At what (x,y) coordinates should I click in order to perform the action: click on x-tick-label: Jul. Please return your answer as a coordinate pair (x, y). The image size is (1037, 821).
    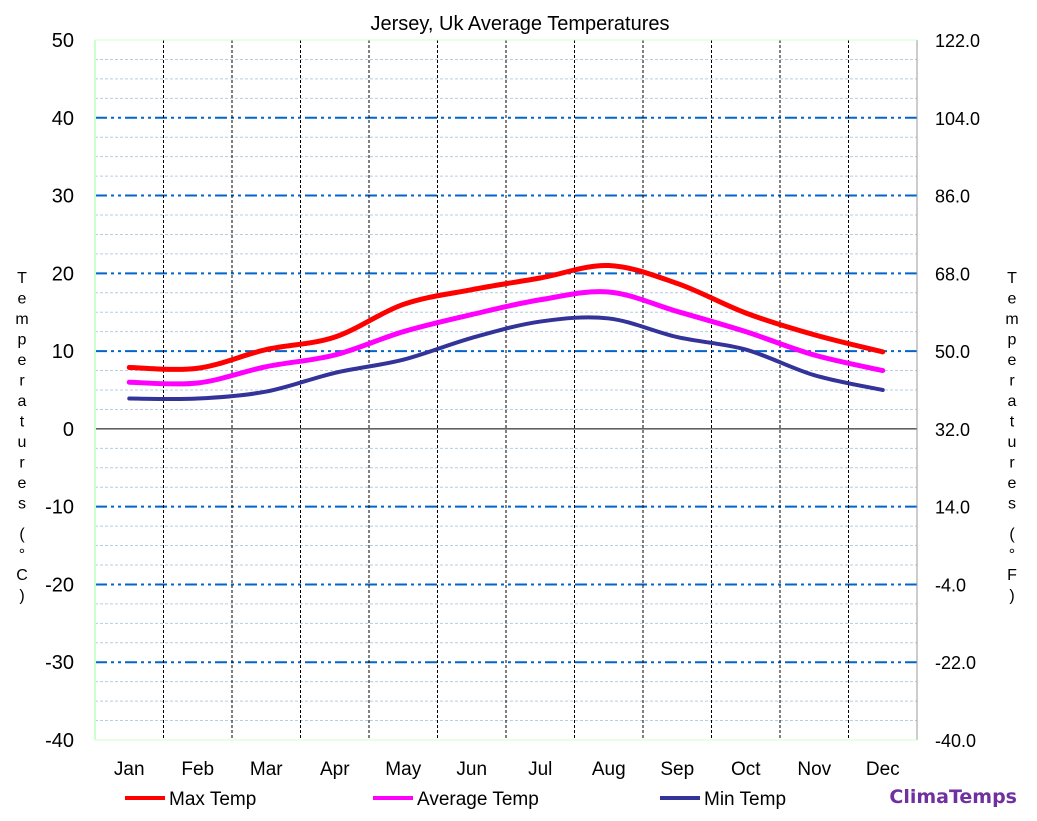
    Looking at the image, I should click on (540, 769).